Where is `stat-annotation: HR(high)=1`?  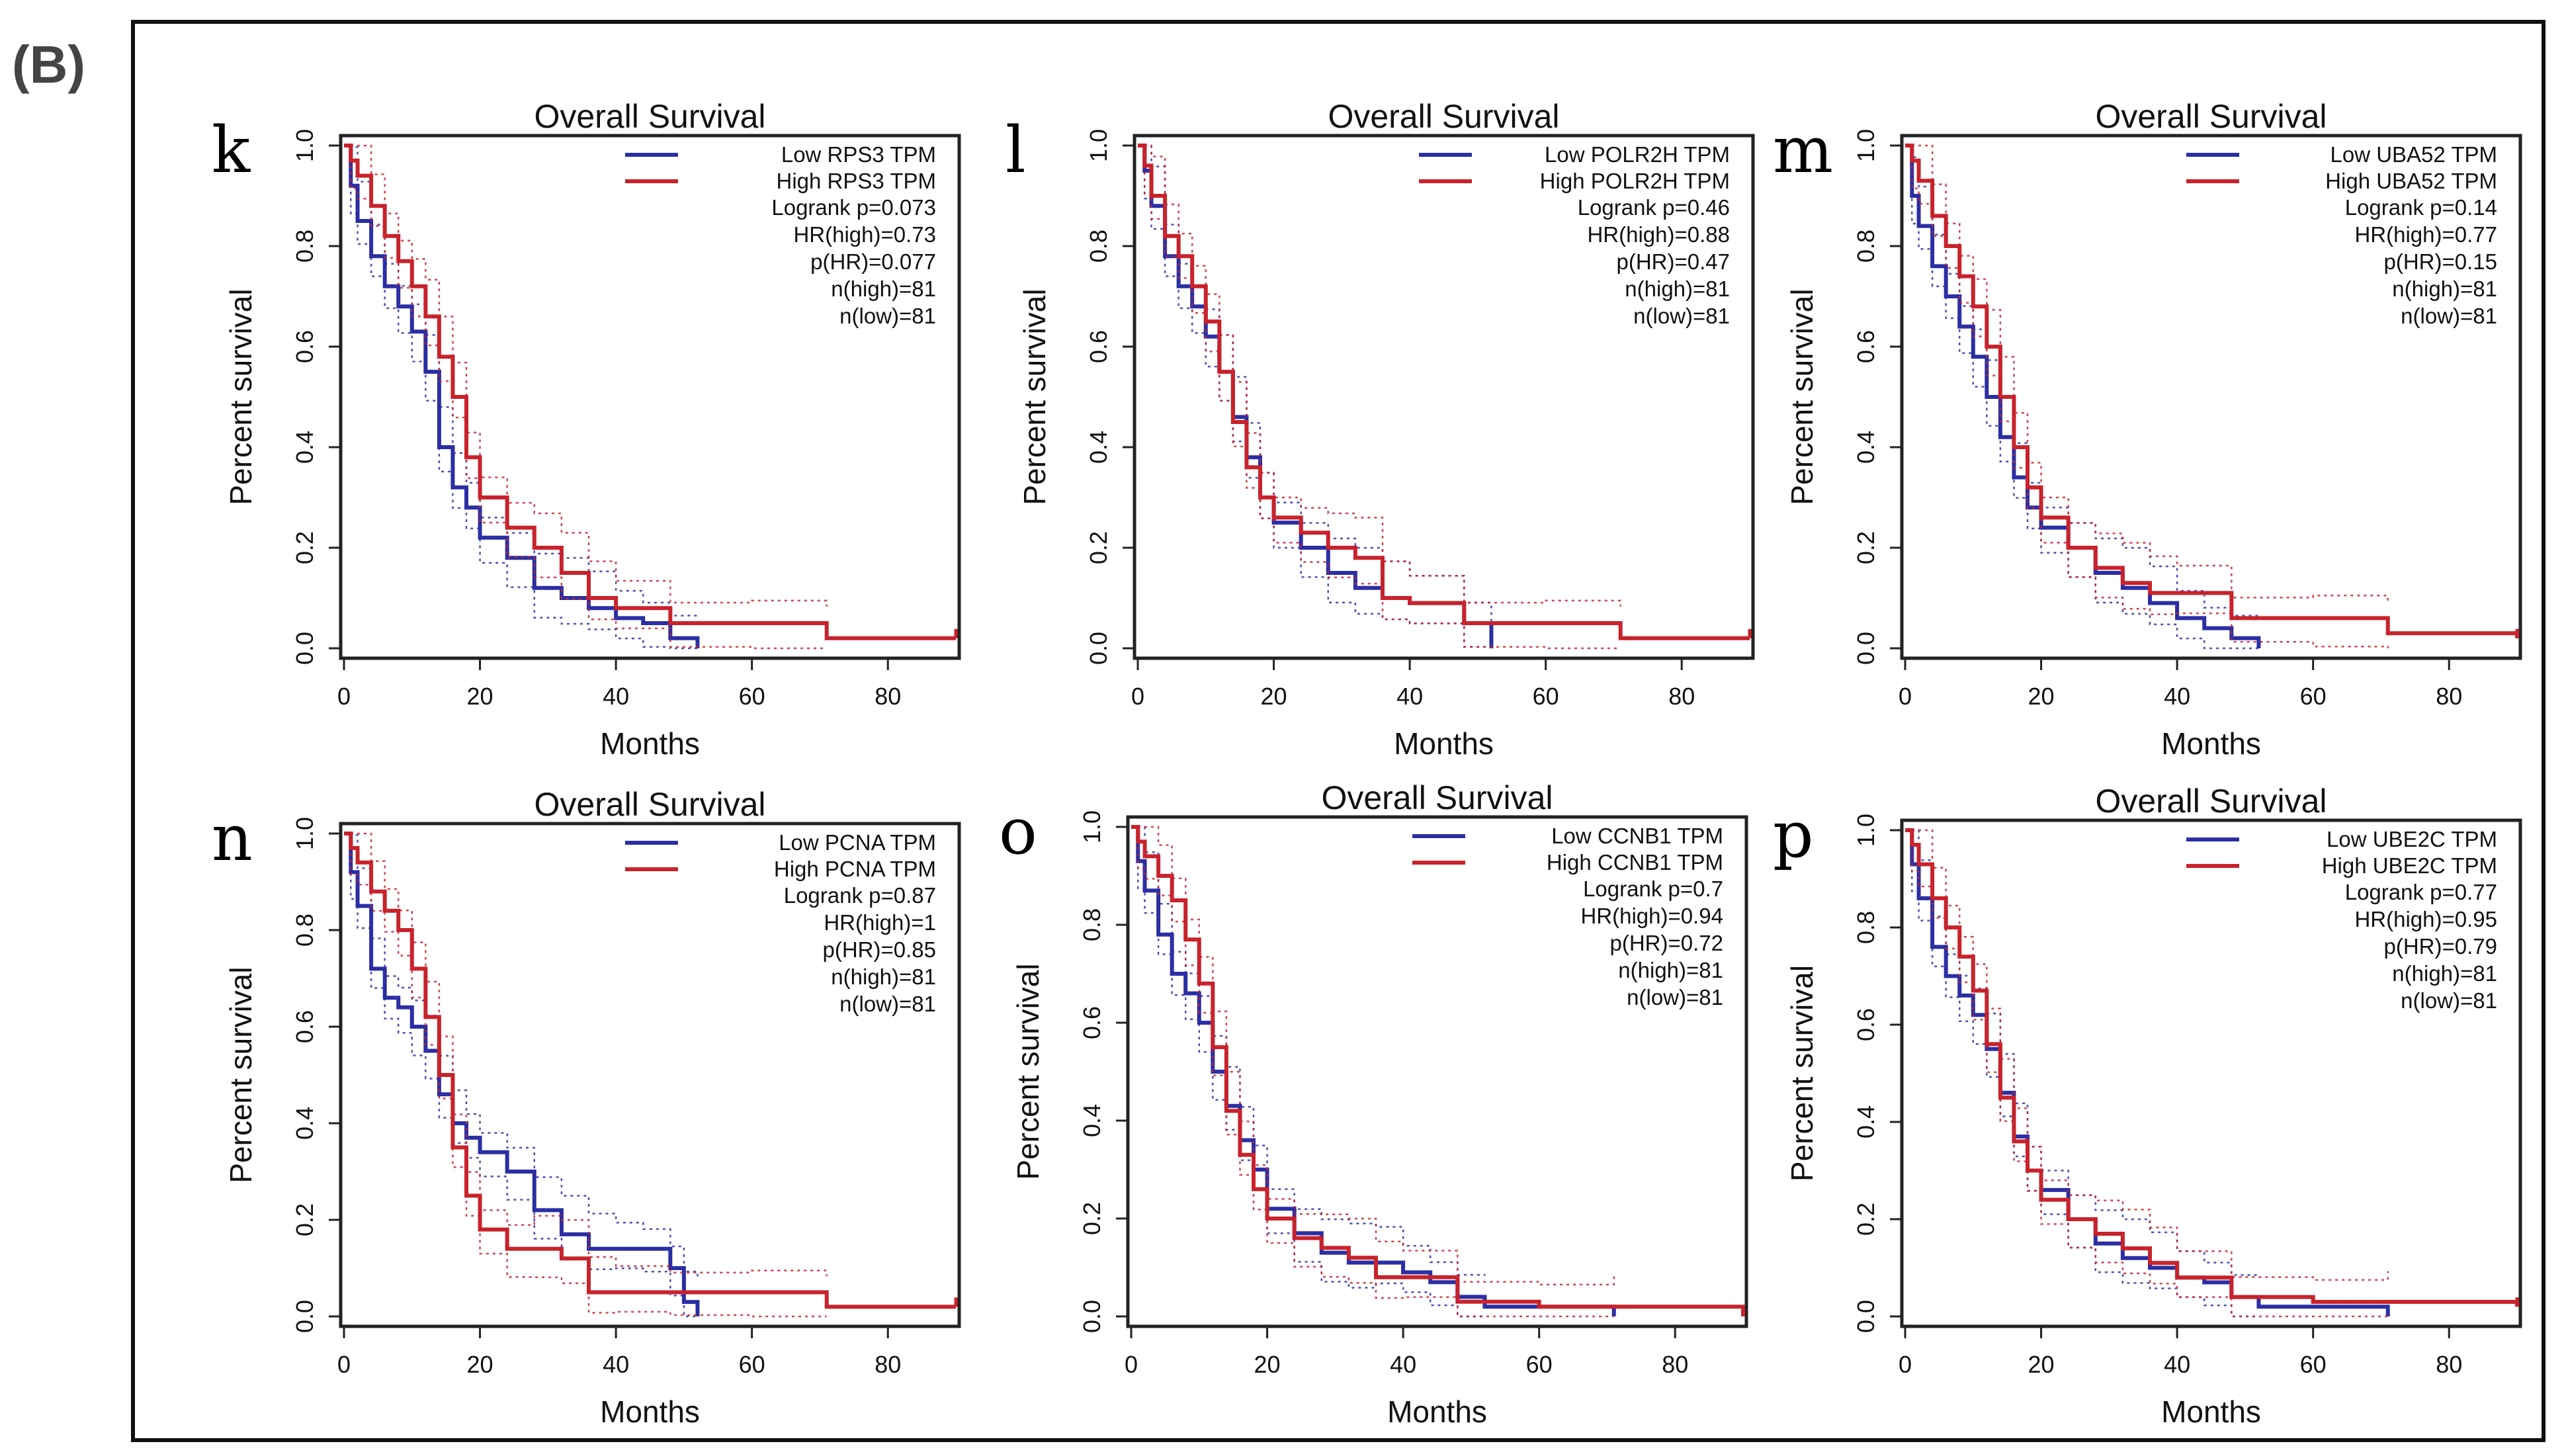
stat-annotation: HR(high)=1 is located at coordinates (880, 922).